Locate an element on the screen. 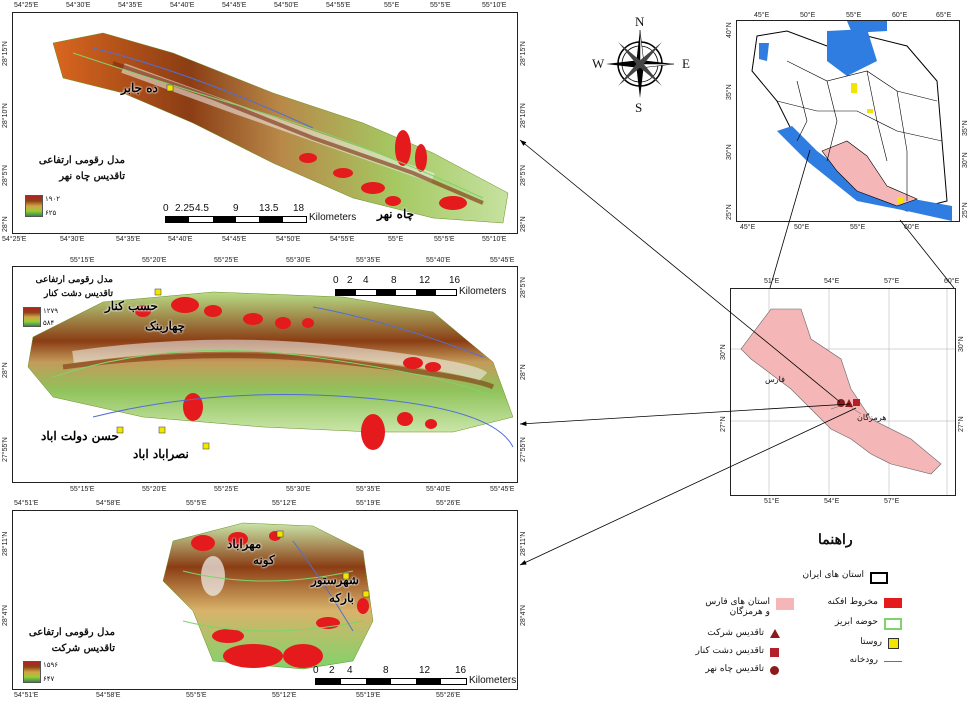 This screenshot has height=704, width=974. tick-top: 55°45'E is located at coordinates (502, 260).